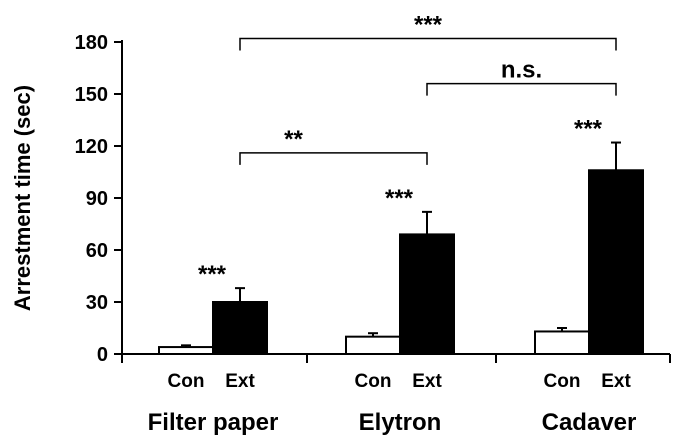 This screenshot has width=682, height=439. I want to click on y-tick-label: 150, so click(91, 95).